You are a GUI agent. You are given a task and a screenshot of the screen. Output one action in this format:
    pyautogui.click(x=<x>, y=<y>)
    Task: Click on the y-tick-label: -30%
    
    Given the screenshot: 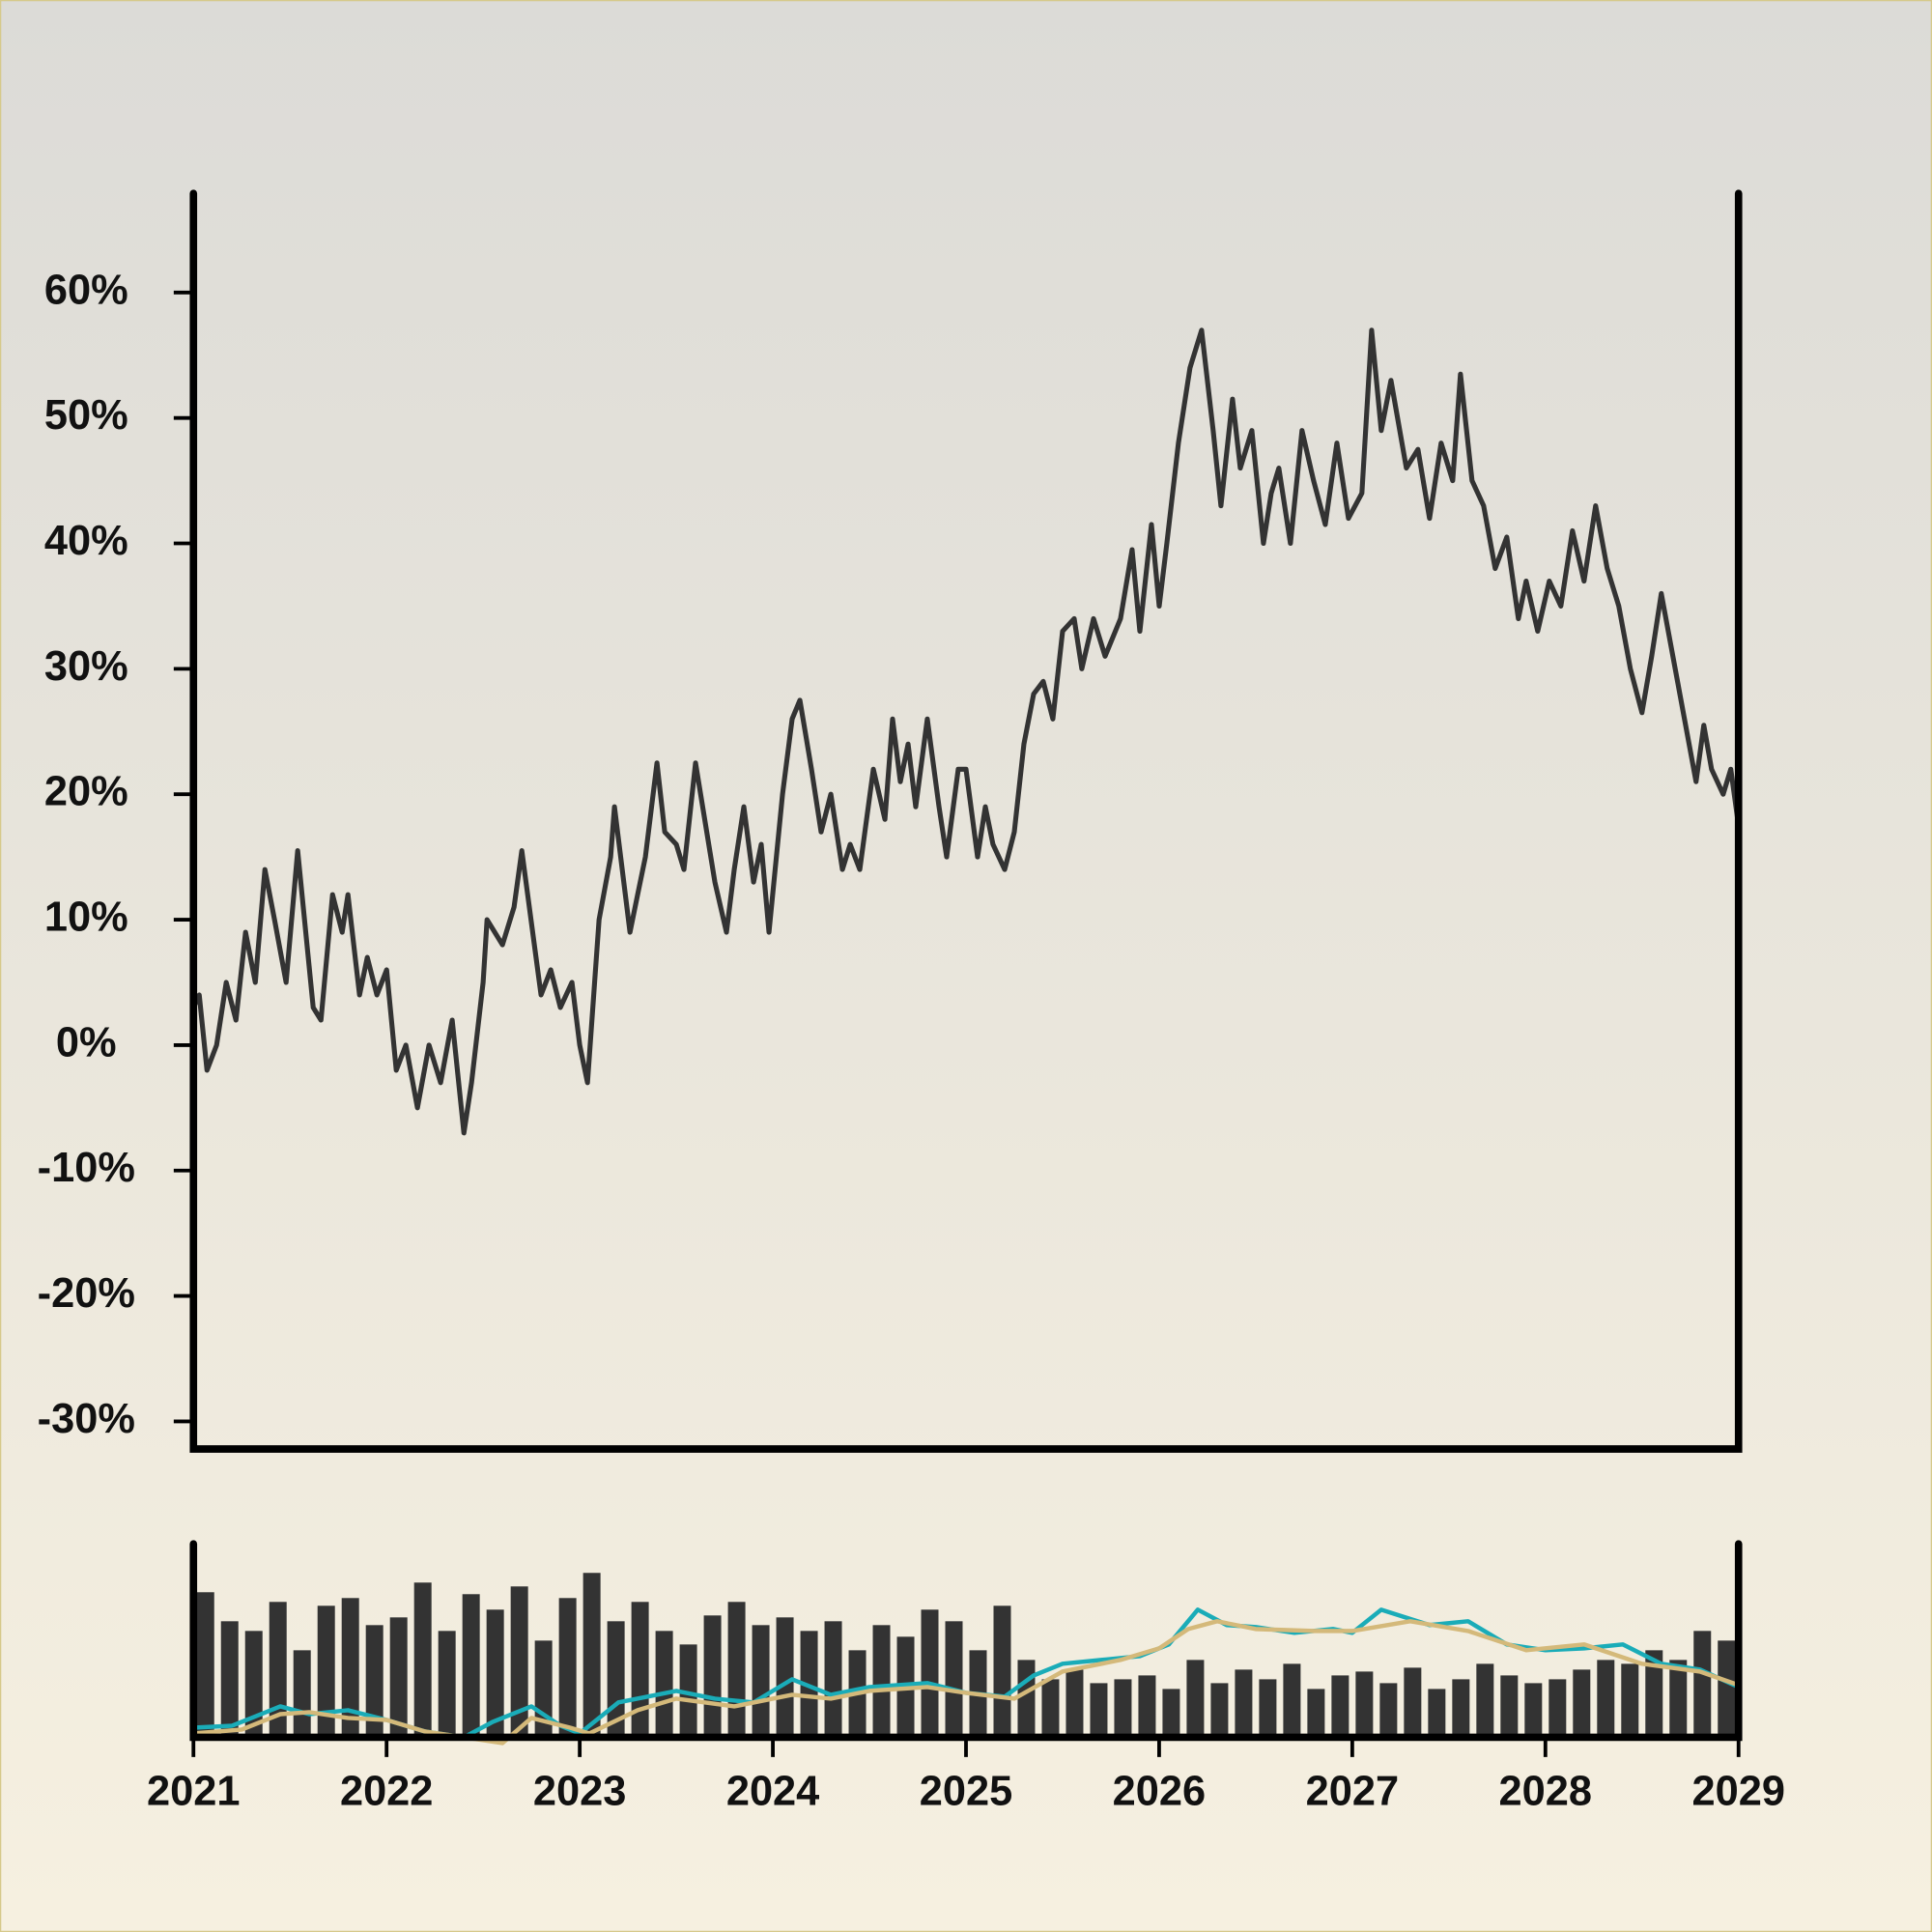 What is the action you would take?
    pyautogui.click(x=86, y=1419)
    